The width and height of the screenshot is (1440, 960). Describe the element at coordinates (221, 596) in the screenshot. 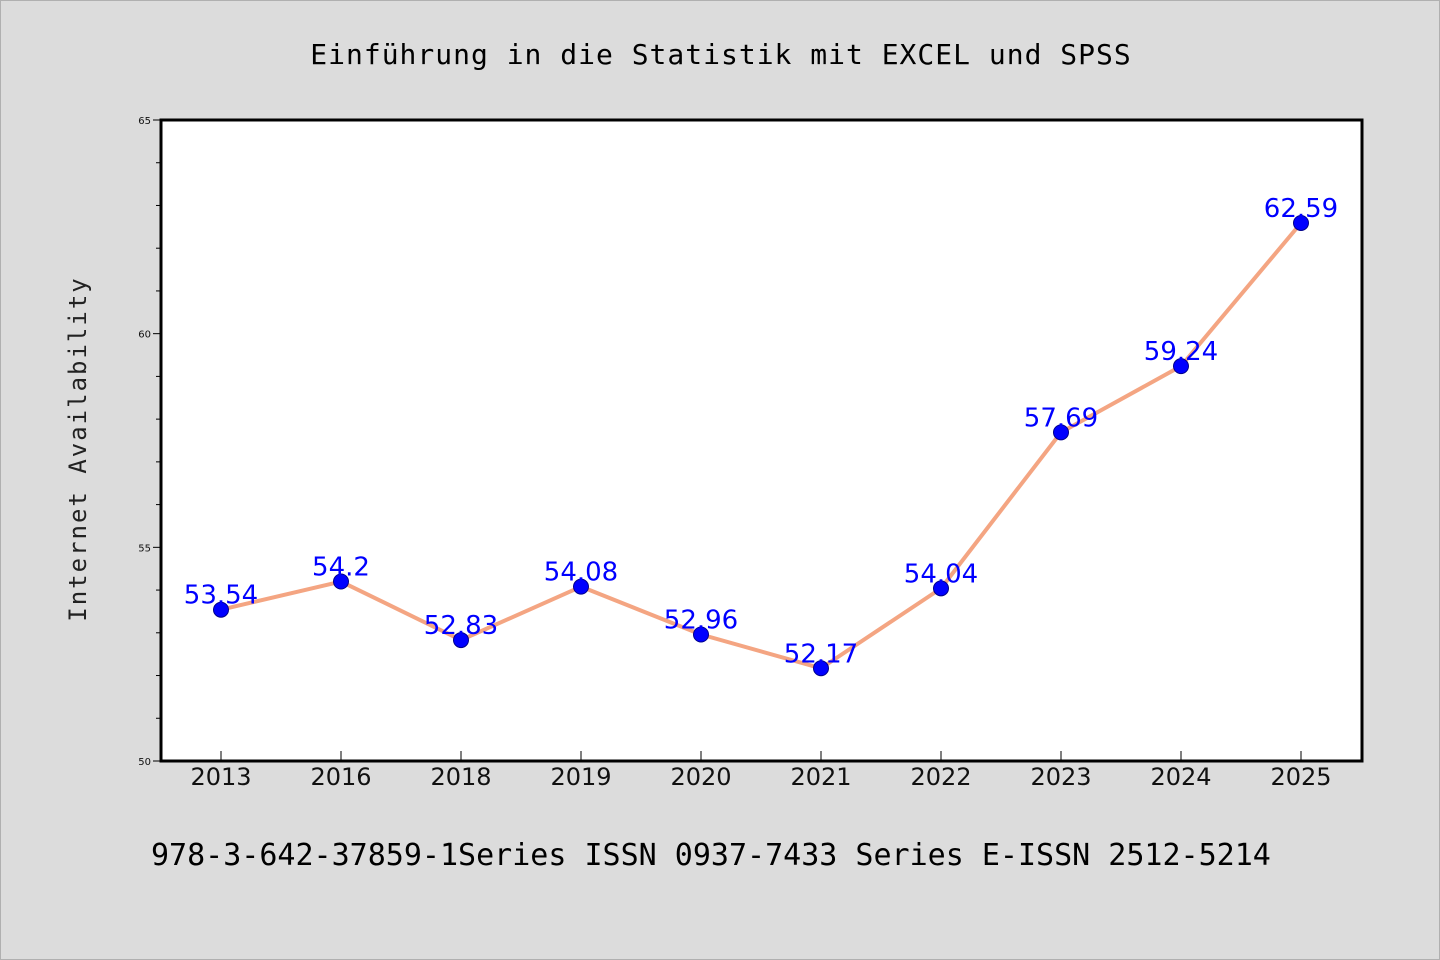

I see `data-label: 53.54` at that location.